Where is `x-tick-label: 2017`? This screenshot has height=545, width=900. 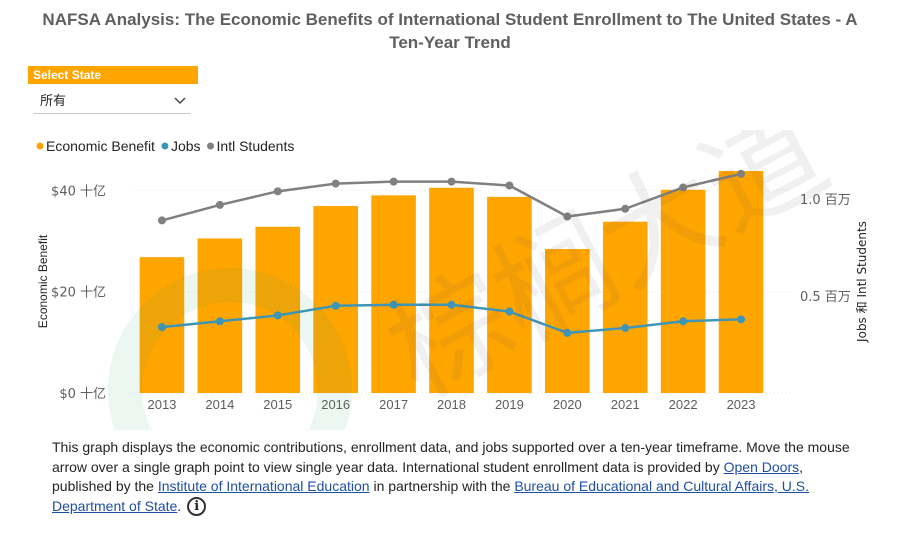 x-tick-label: 2017 is located at coordinates (393, 404).